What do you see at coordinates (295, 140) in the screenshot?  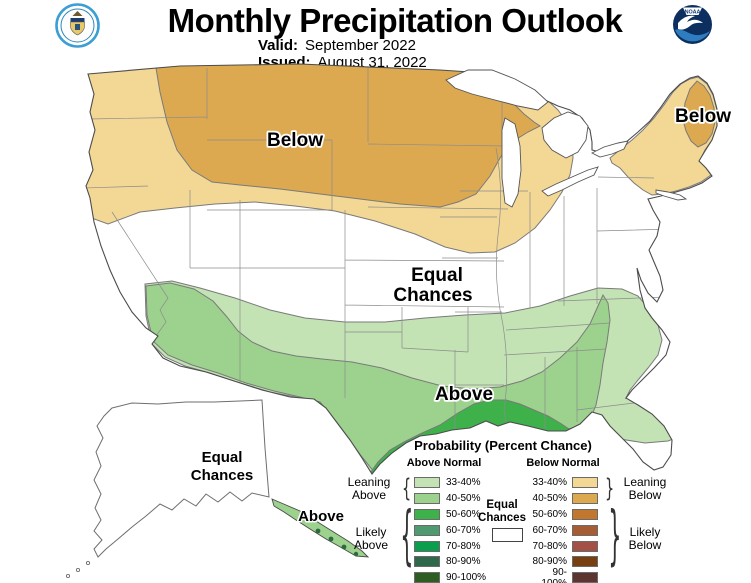 I see `label-below-north: Below` at bounding box center [295, 140].